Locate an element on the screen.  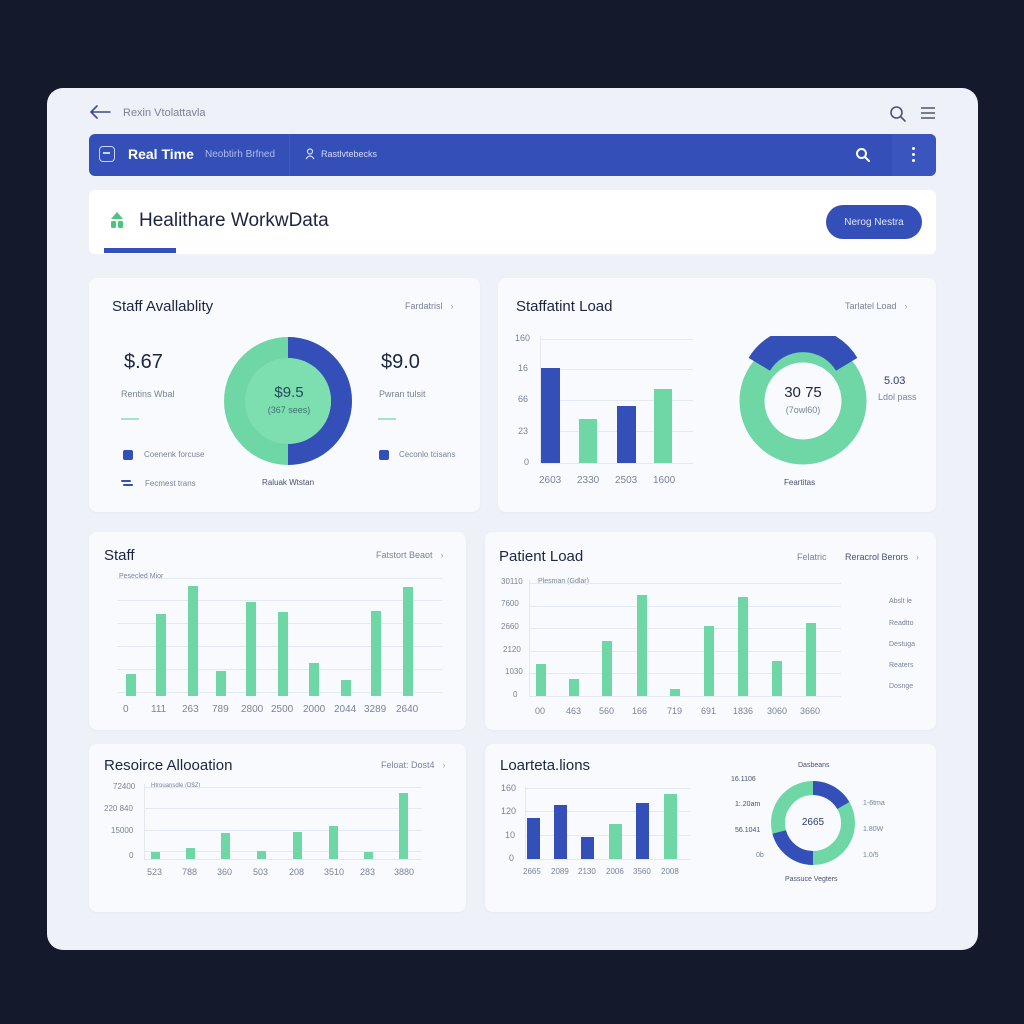
y-tick: 120 is located at coordinates (509, 811).